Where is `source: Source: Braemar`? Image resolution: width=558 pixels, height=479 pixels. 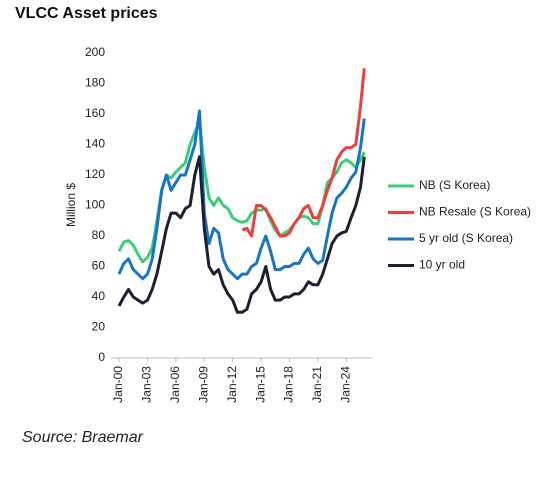 source: Source: Braemar is located at coordinates (83, 437).